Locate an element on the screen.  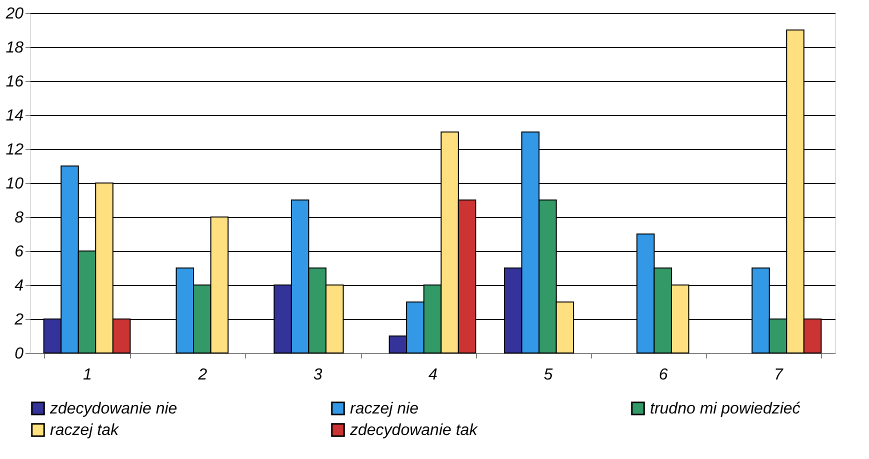
x-tick-label: 4 is located at coordinates (433, 375).